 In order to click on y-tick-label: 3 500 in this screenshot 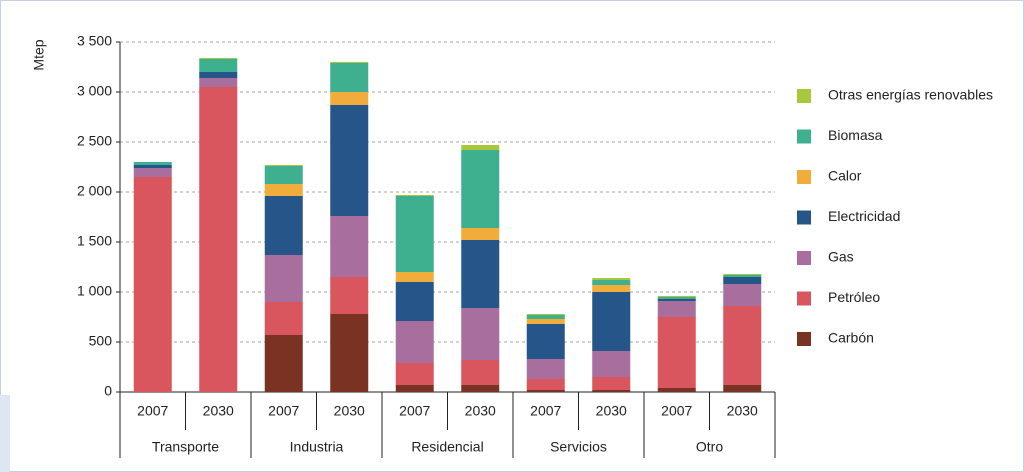, I will do `click(94, 41)`.